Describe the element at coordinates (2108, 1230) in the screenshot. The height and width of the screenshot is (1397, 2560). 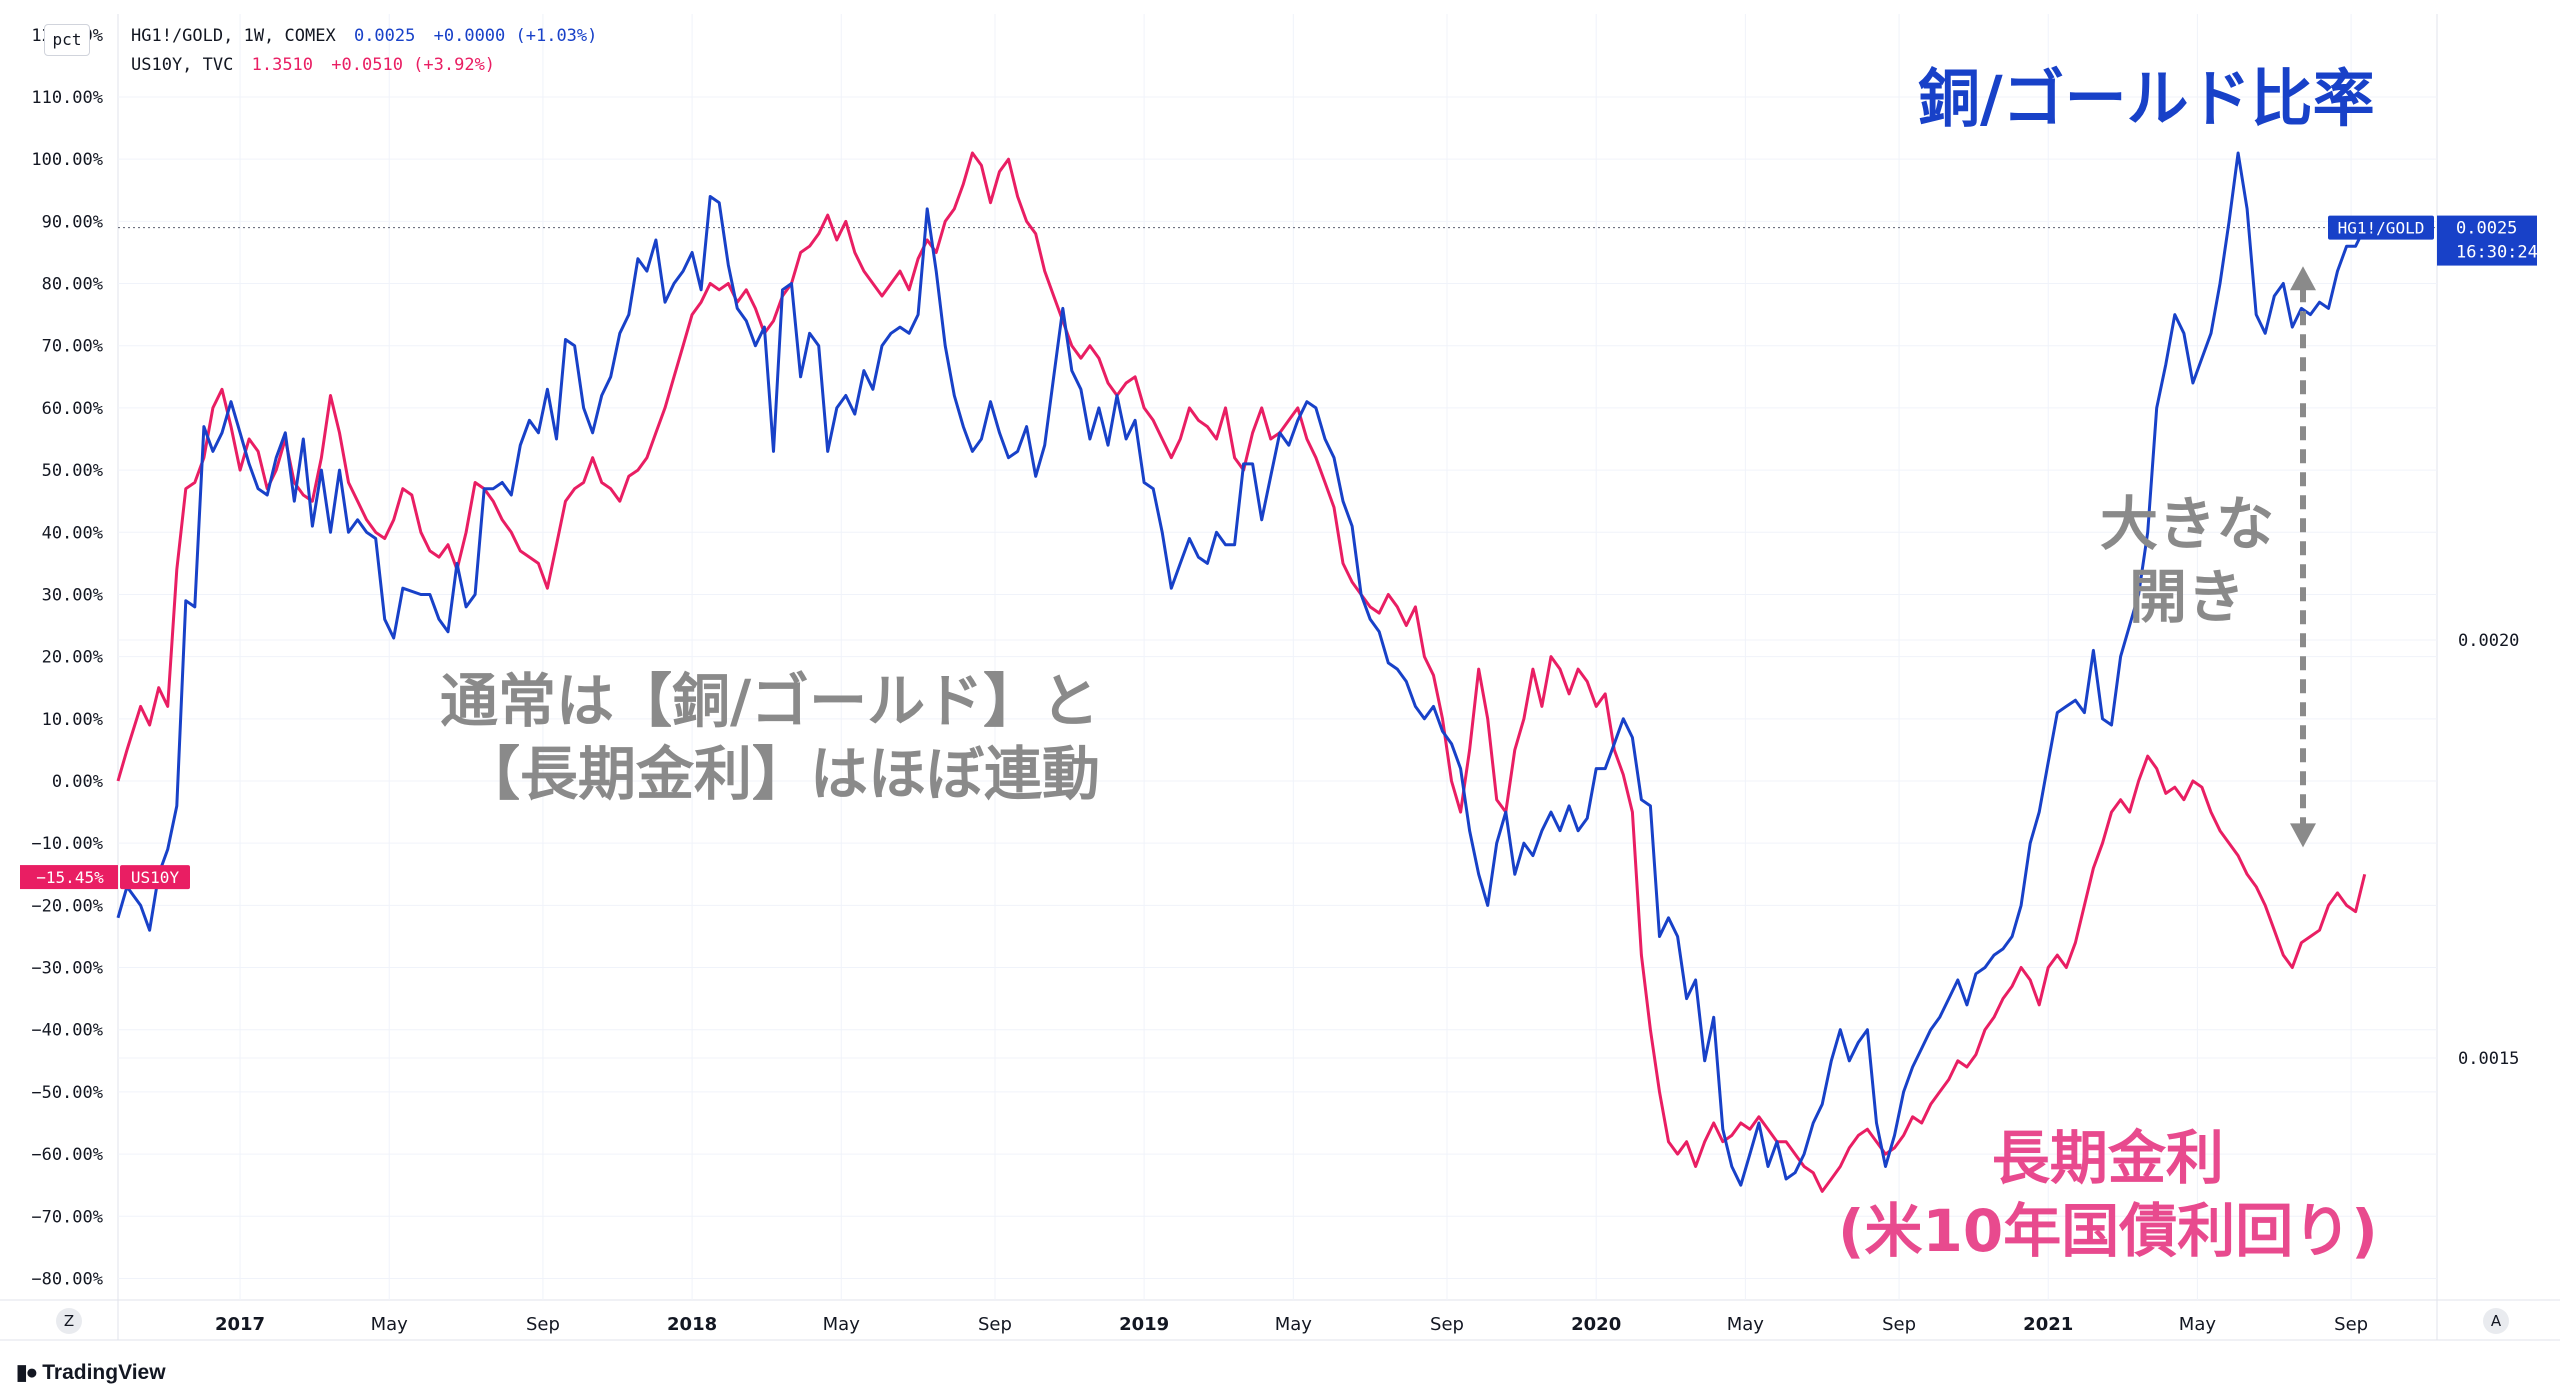
I see `annotation-long-rate-line2: (米10年国債利回り)` at that location.